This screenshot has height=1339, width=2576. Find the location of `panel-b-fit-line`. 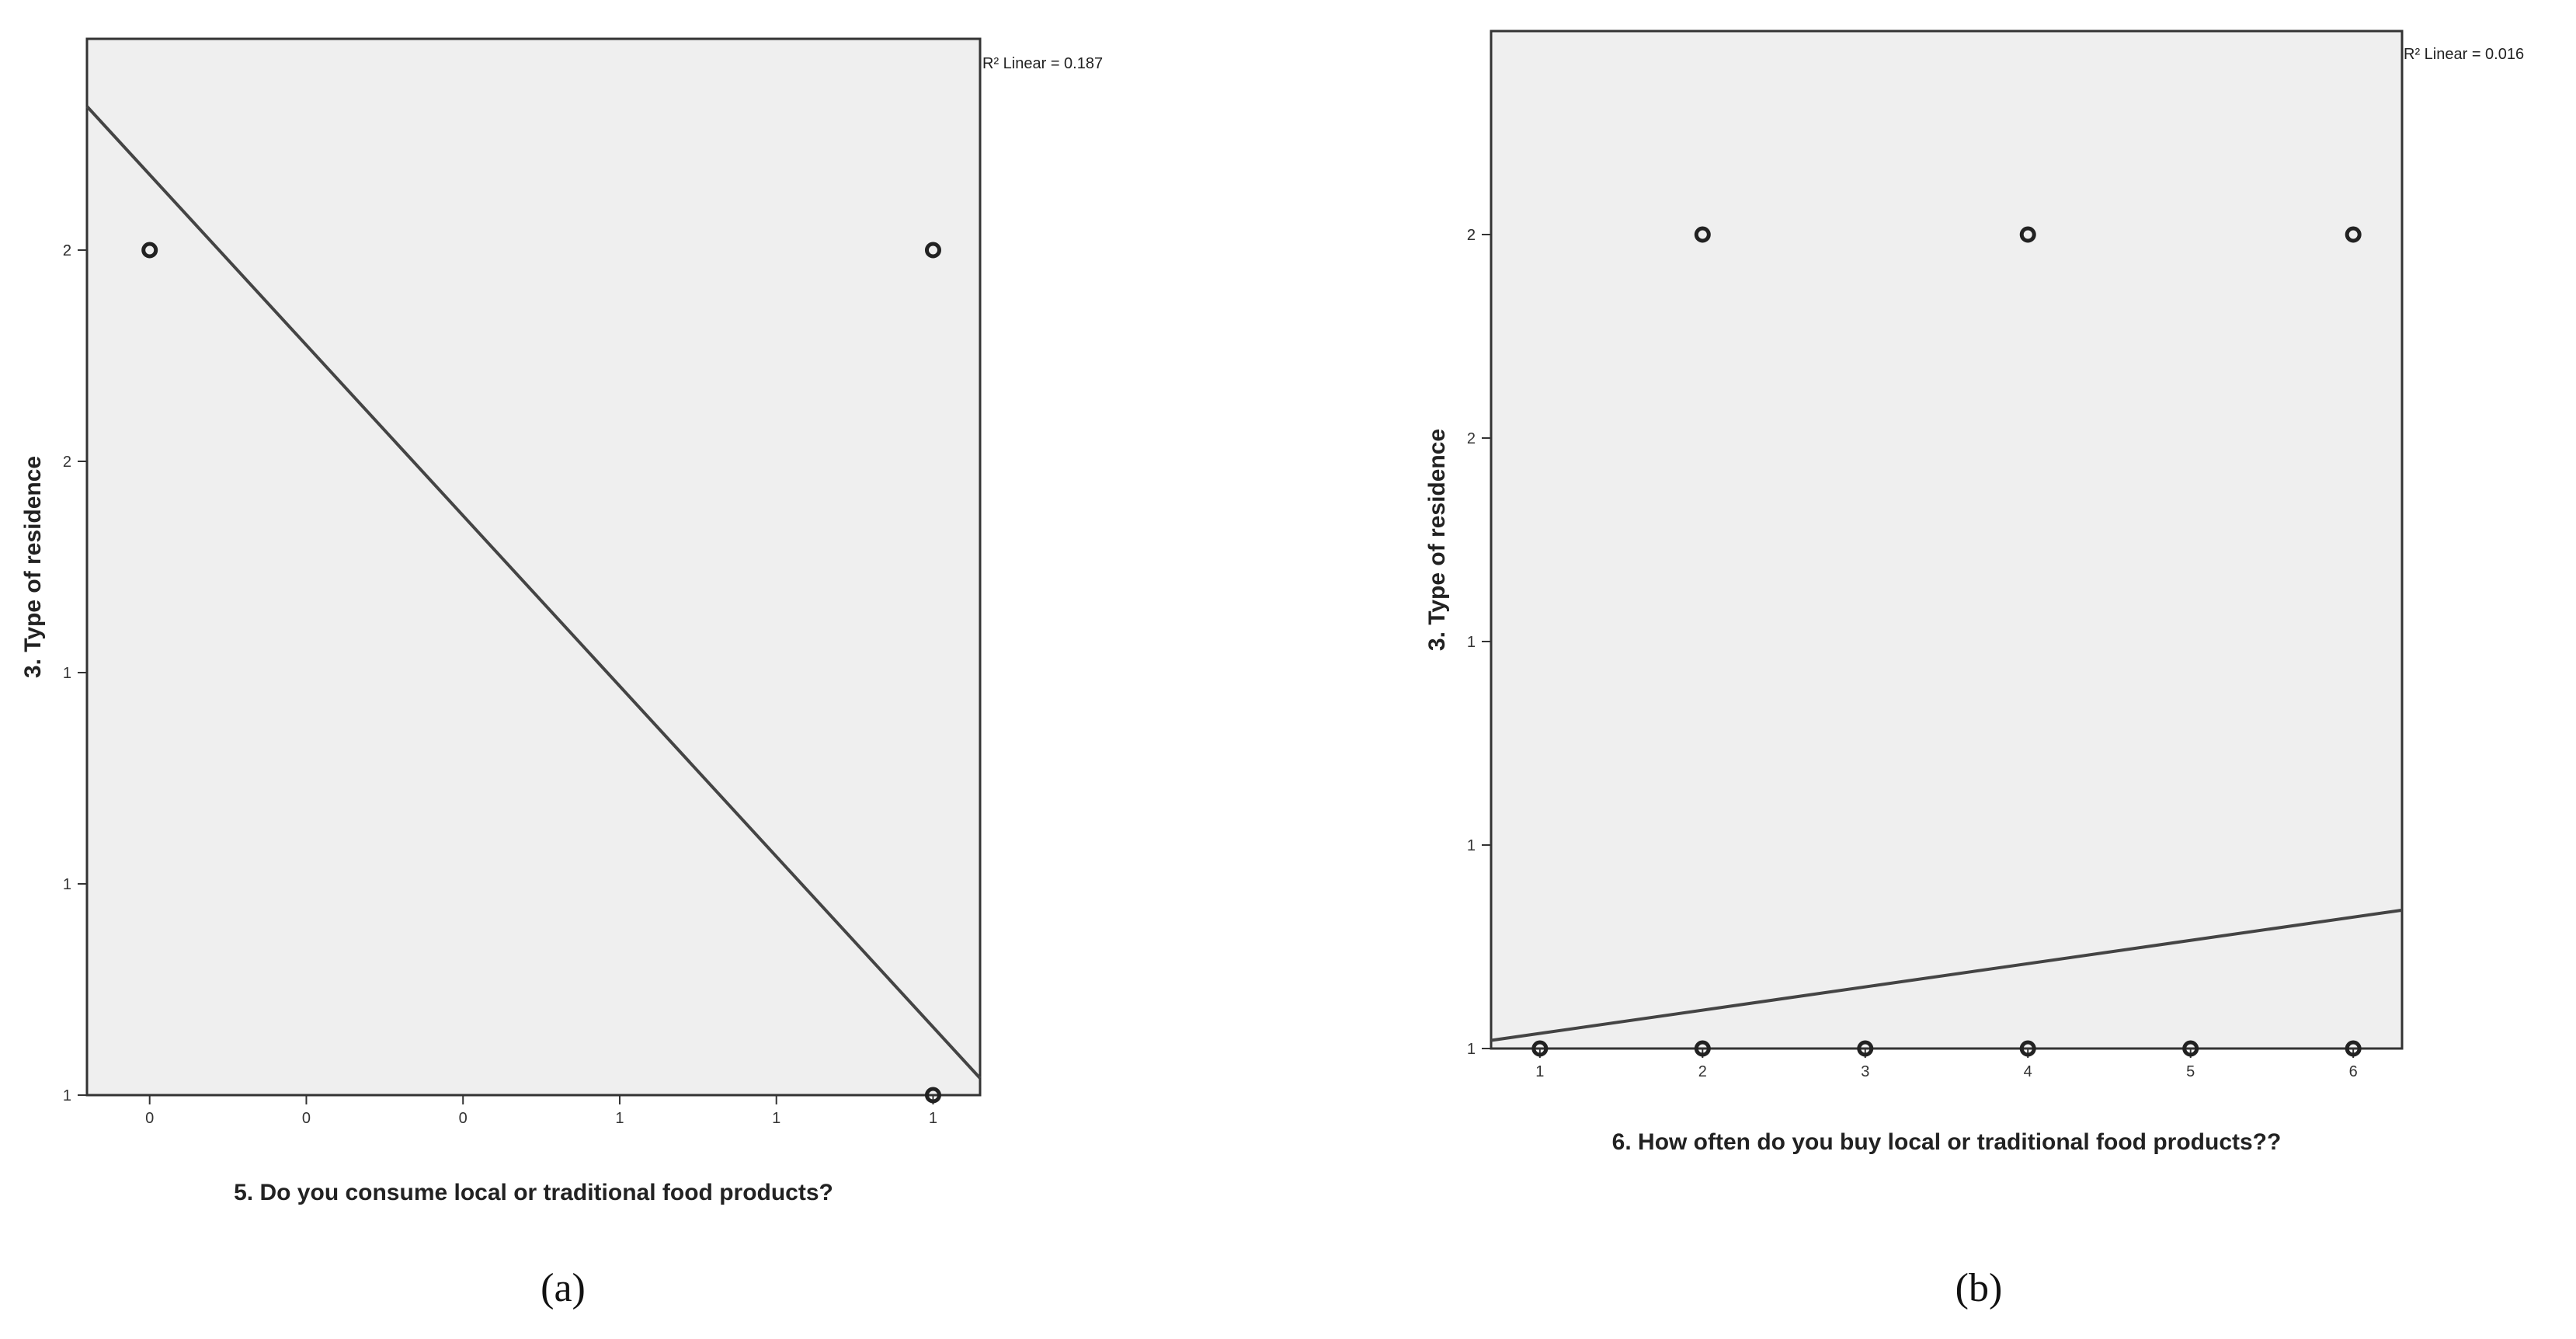

panel-b-fit-line is located at coordinates (1947, 975).